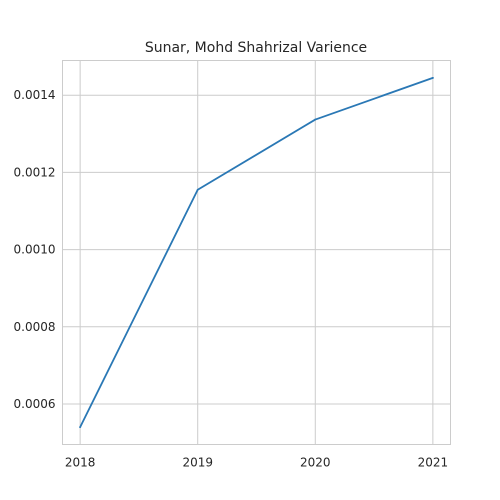  Describe the element at coordinates (35, 172) in the screenshot. I see `y-tick-label-3: 0.0012` at that location.